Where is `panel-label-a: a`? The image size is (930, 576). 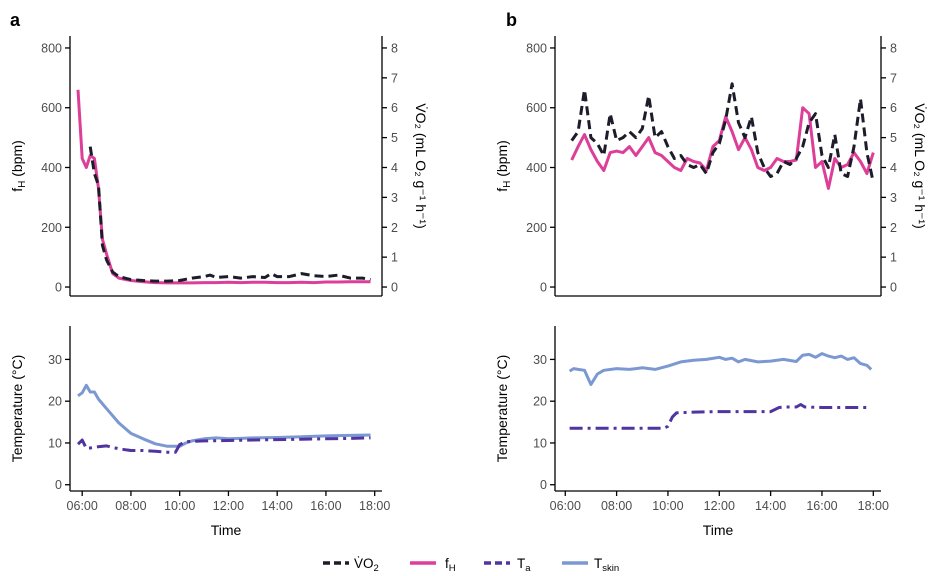 panel-label-a: a is located at coordinates (15, 20).